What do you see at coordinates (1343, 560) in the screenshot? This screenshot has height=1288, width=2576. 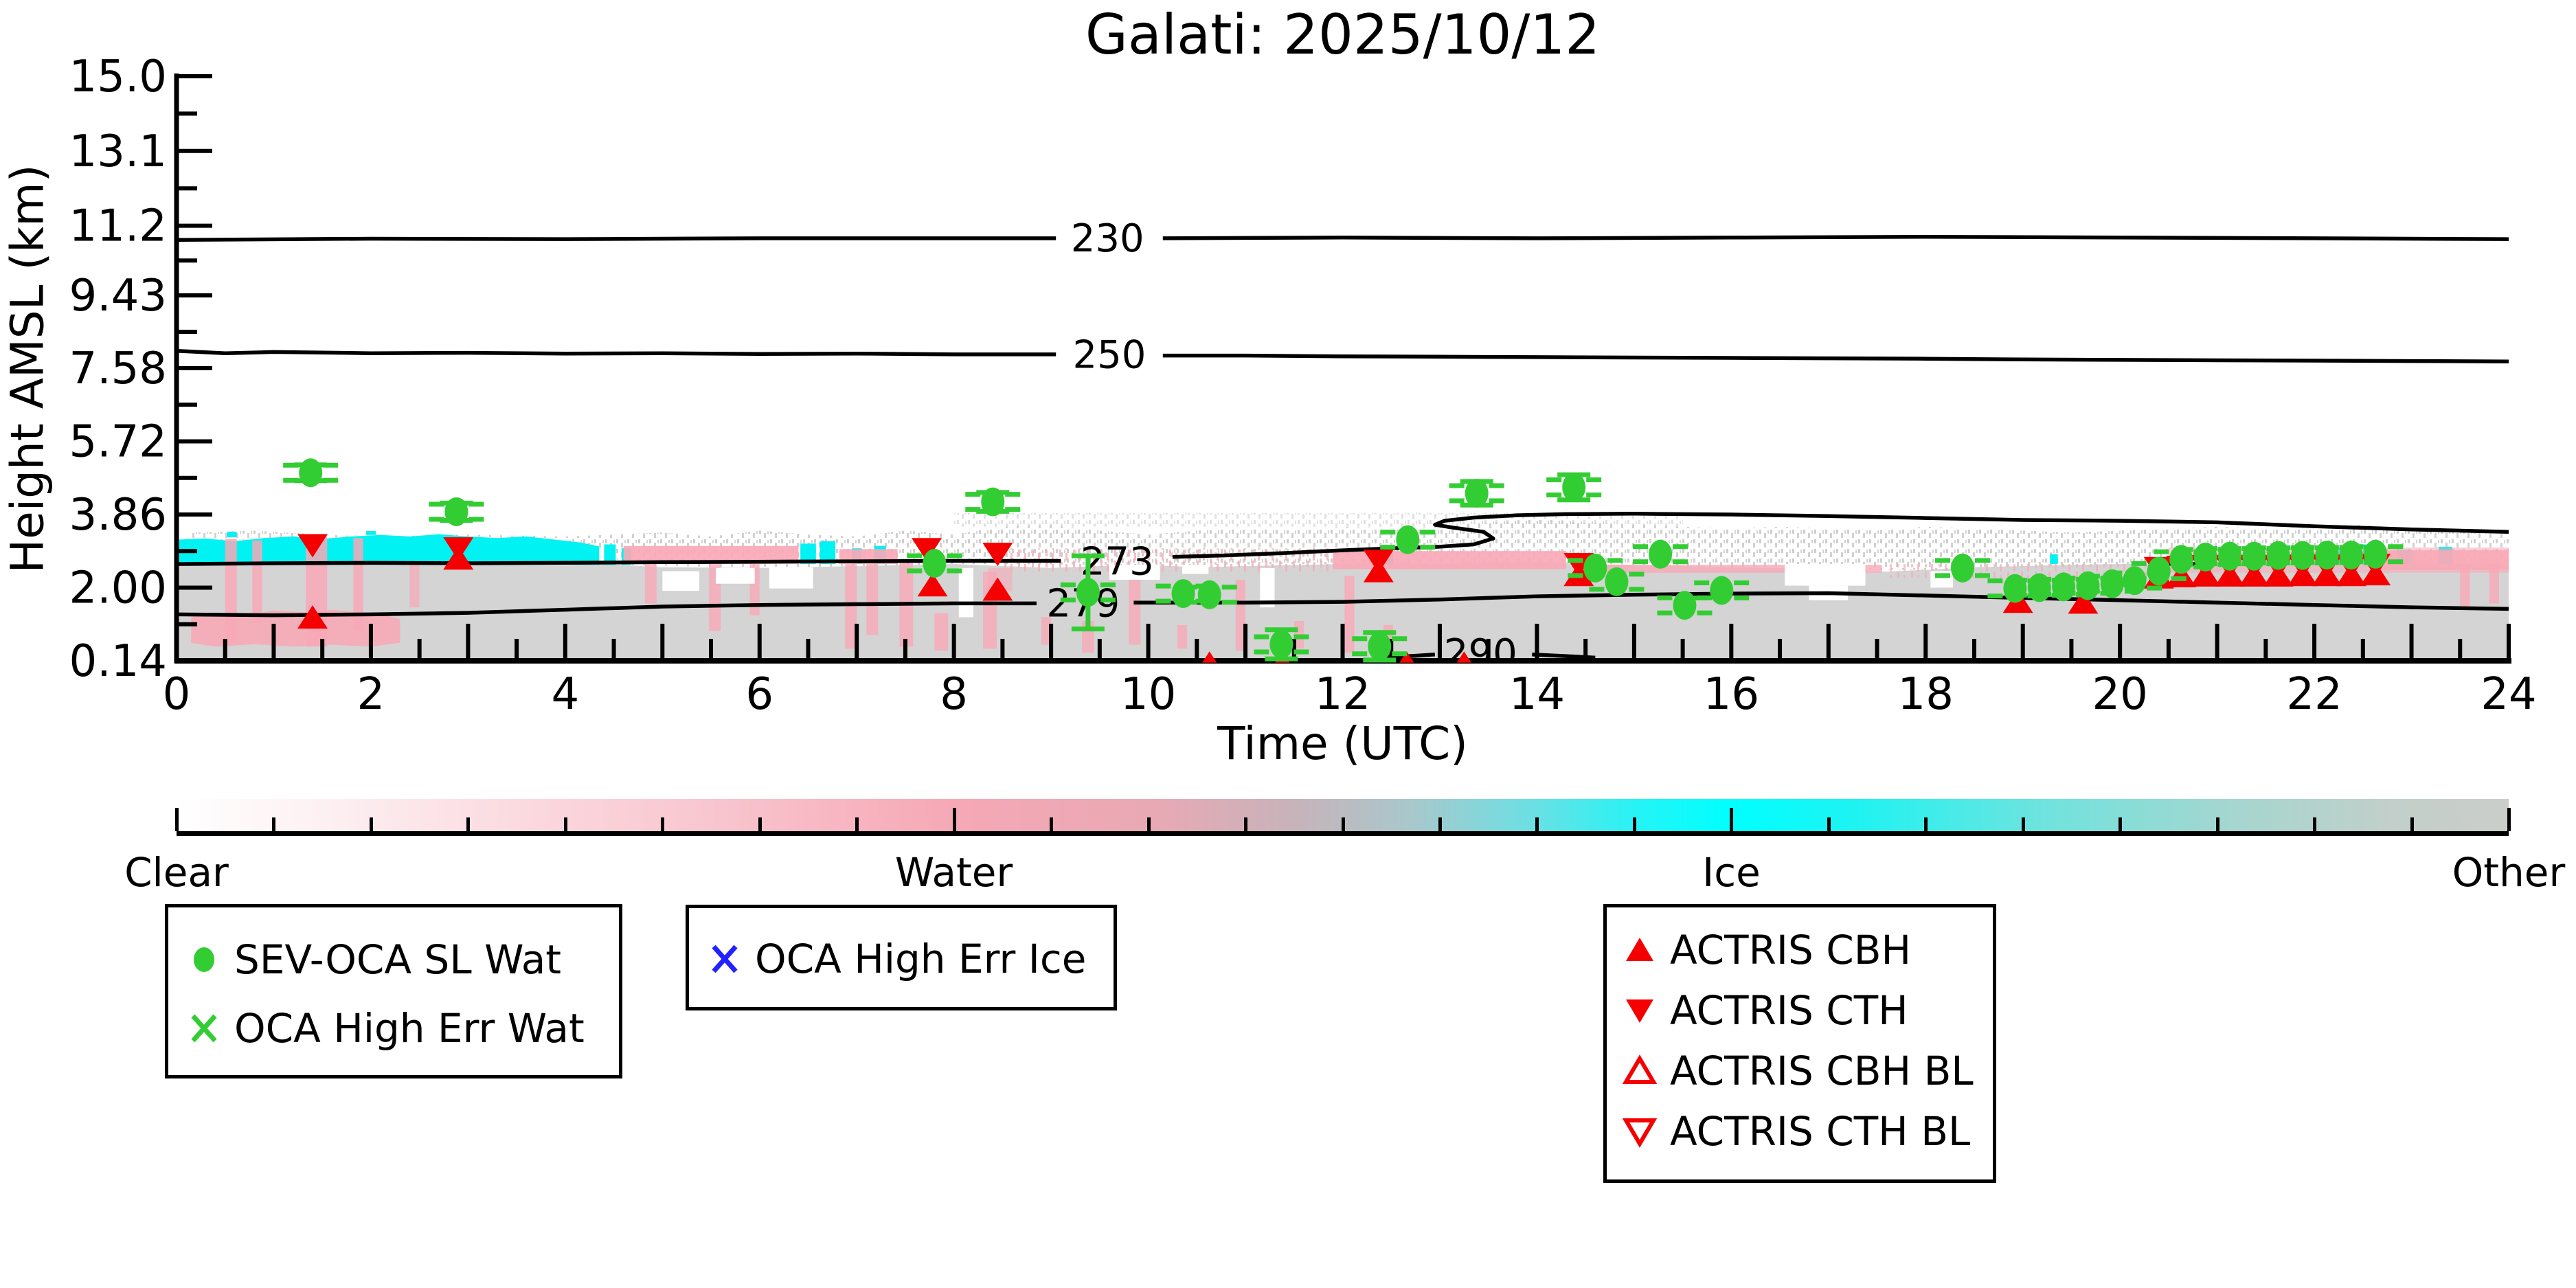 I see `data-markers` at bounding box center [1343, 560].